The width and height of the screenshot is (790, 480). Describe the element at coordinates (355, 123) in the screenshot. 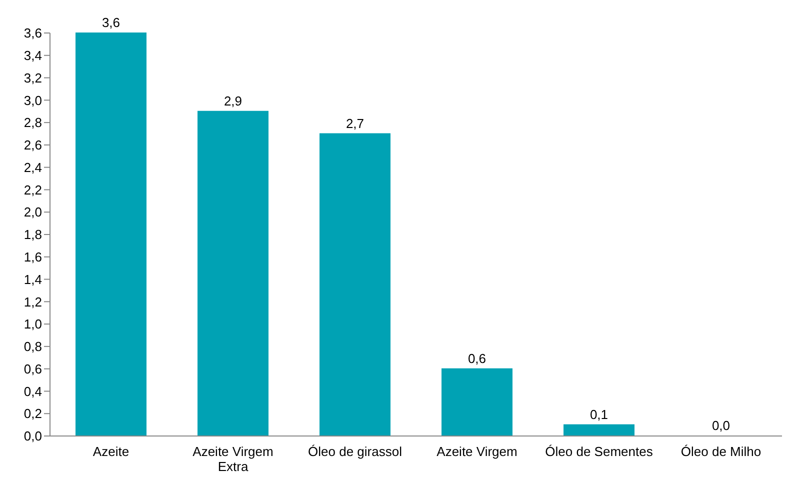

I see `data-label: 2,7` at that location.